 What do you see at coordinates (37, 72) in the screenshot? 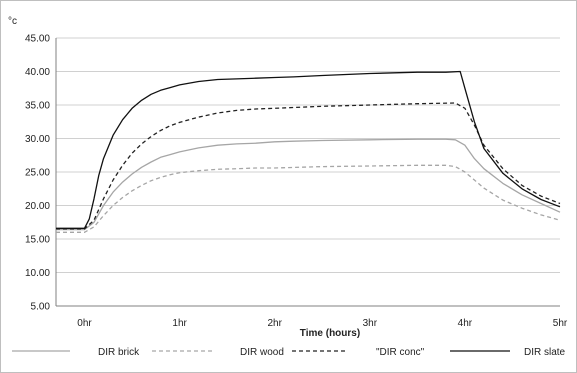
I see `y-tick-label: 40.00` at bounding box center [37, 72].